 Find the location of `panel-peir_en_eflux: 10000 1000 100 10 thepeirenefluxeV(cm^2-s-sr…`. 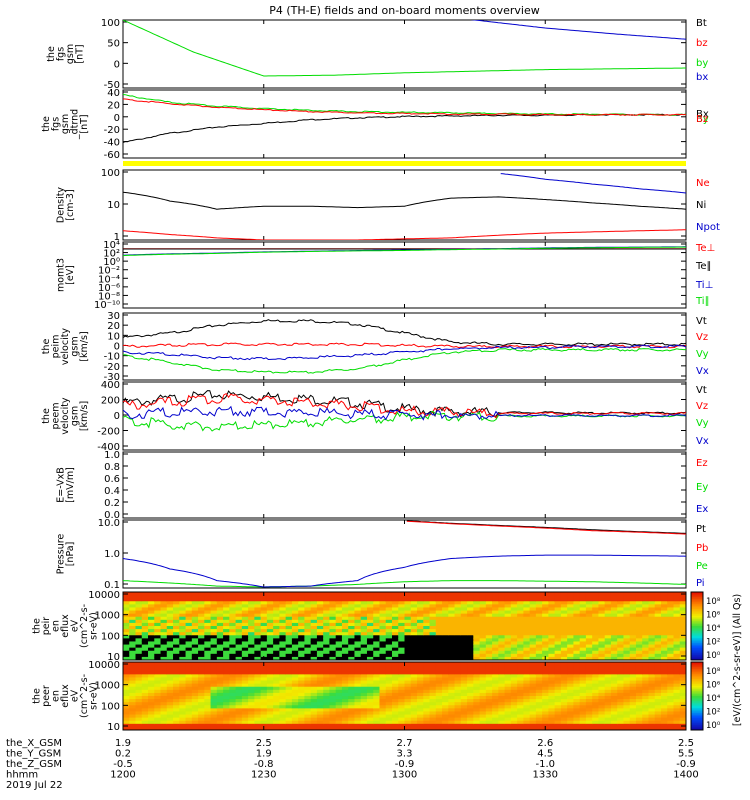

panel-peir_en_eflux: 10000 1000 100 10 thepeirenefluxeV(cm^2-s-sr… is located at coordinates (359, 626).